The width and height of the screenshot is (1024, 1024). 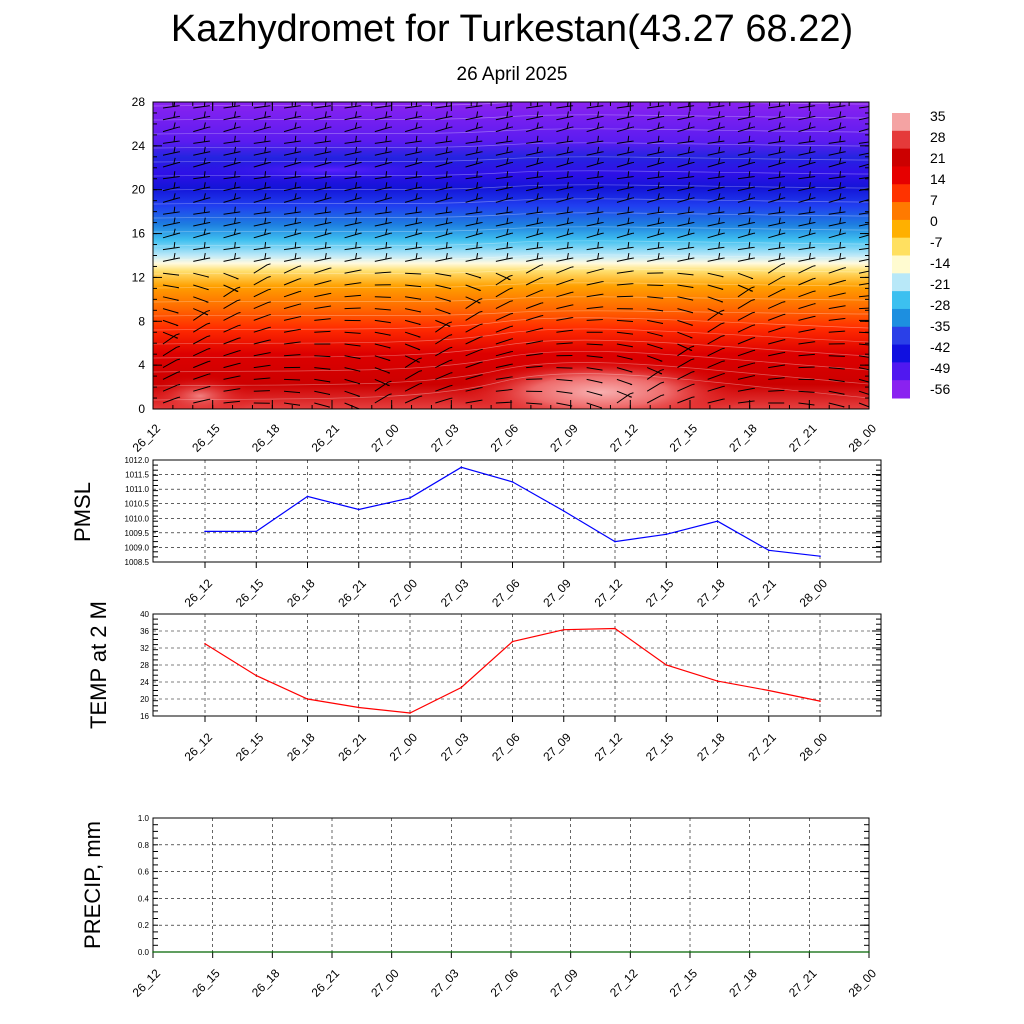 I want to click on y-axis-label: PRECIP, mm, so click(x=92, y=885).